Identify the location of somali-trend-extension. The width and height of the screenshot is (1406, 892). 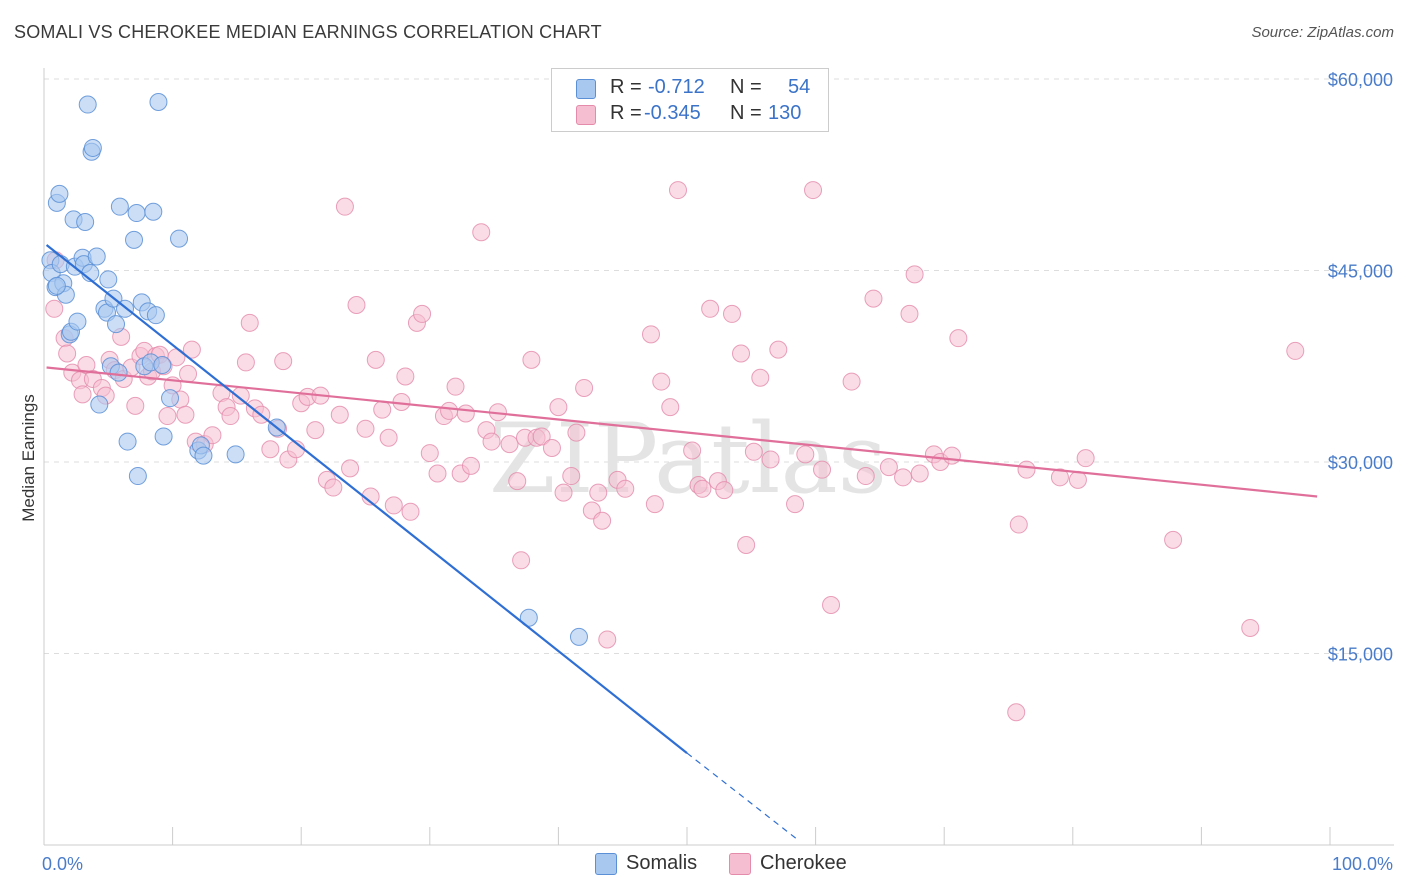
(741, 796).